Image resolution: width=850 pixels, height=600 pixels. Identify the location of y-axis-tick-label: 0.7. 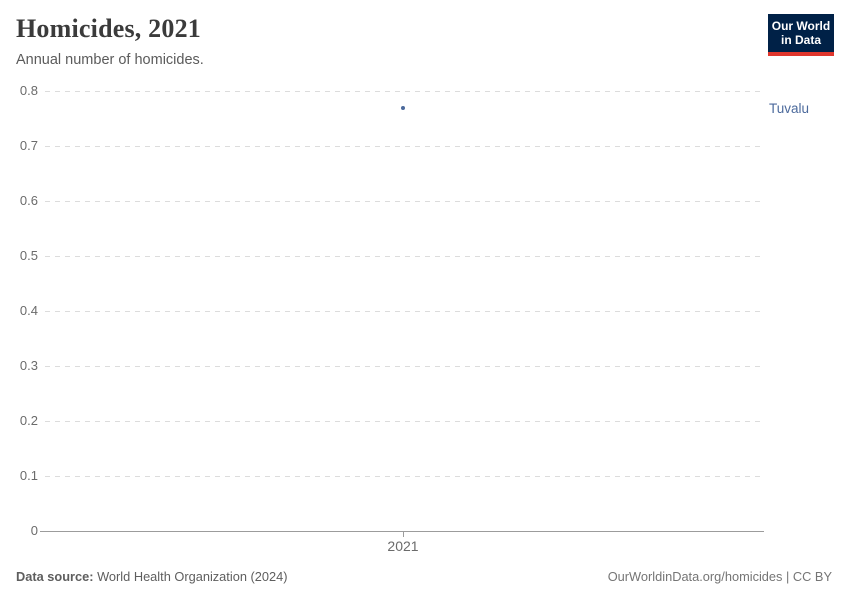
(28, 145).